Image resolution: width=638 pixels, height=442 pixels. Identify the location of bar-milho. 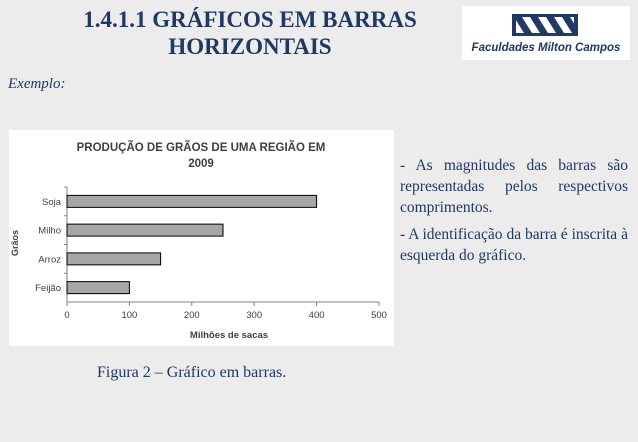
(145, 230).